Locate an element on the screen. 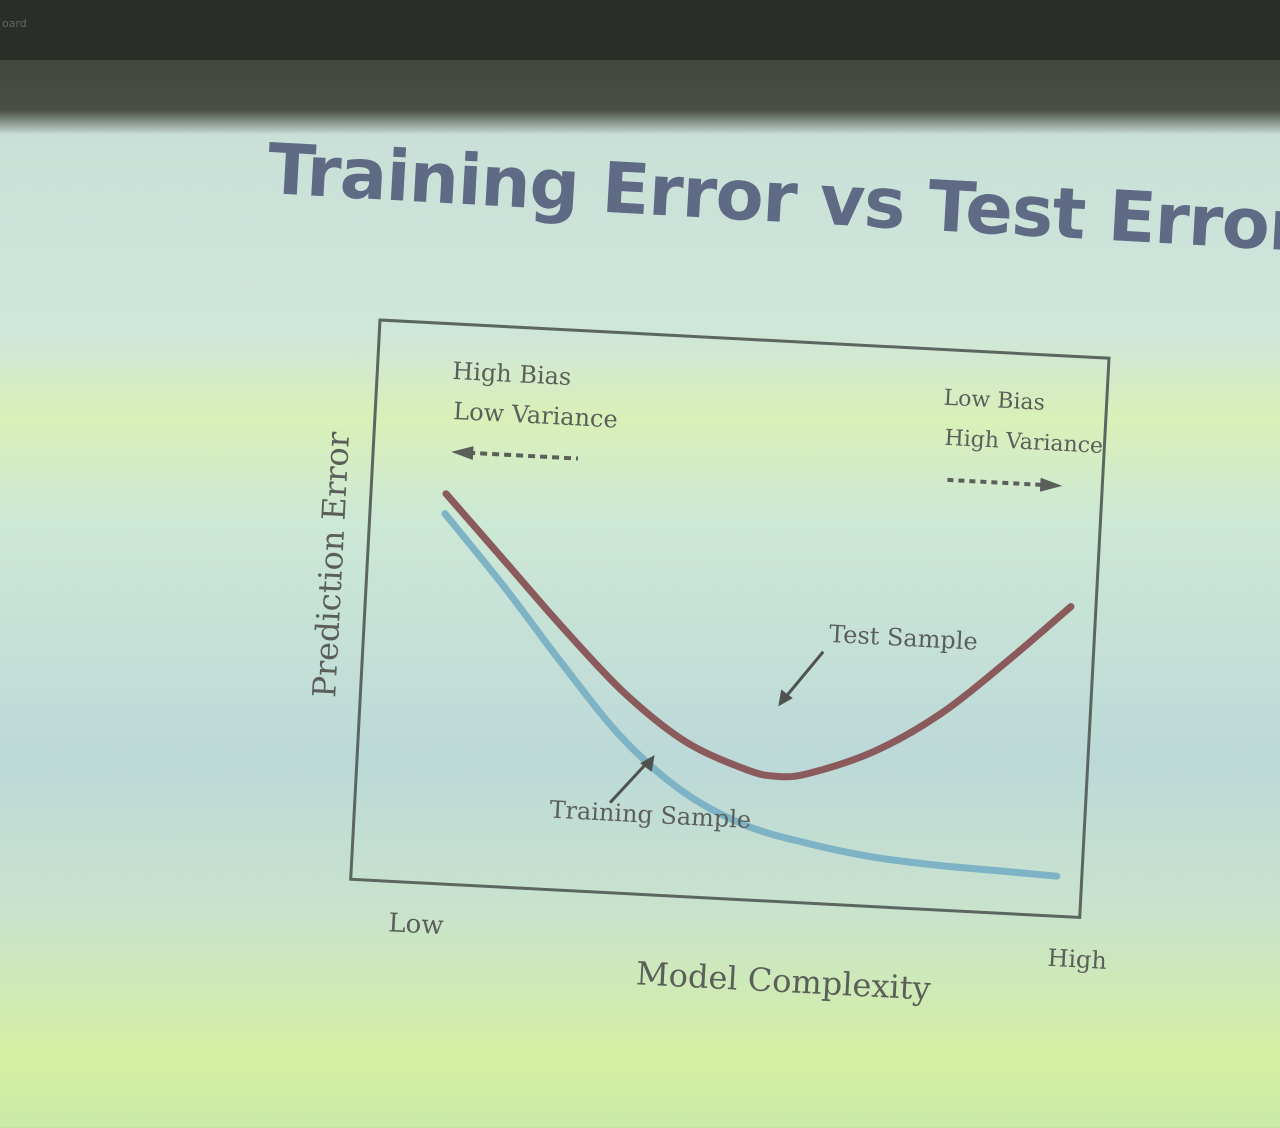  left-dashed-arrow is located at coordinates (515, 453).